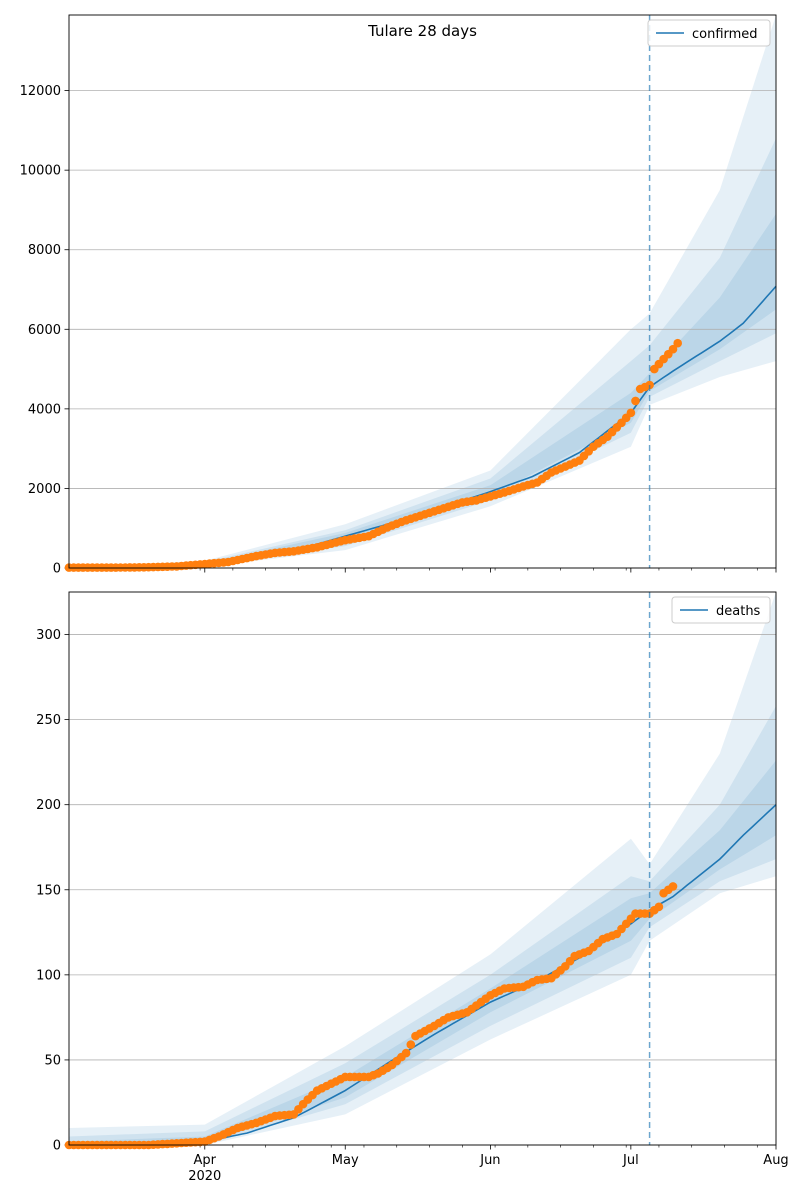 The image size is (800, 1200). What do you see at coordinates (48, 975) in the screenshot?
I see `y-tick-label: 100` at bounding box center [48, 975].